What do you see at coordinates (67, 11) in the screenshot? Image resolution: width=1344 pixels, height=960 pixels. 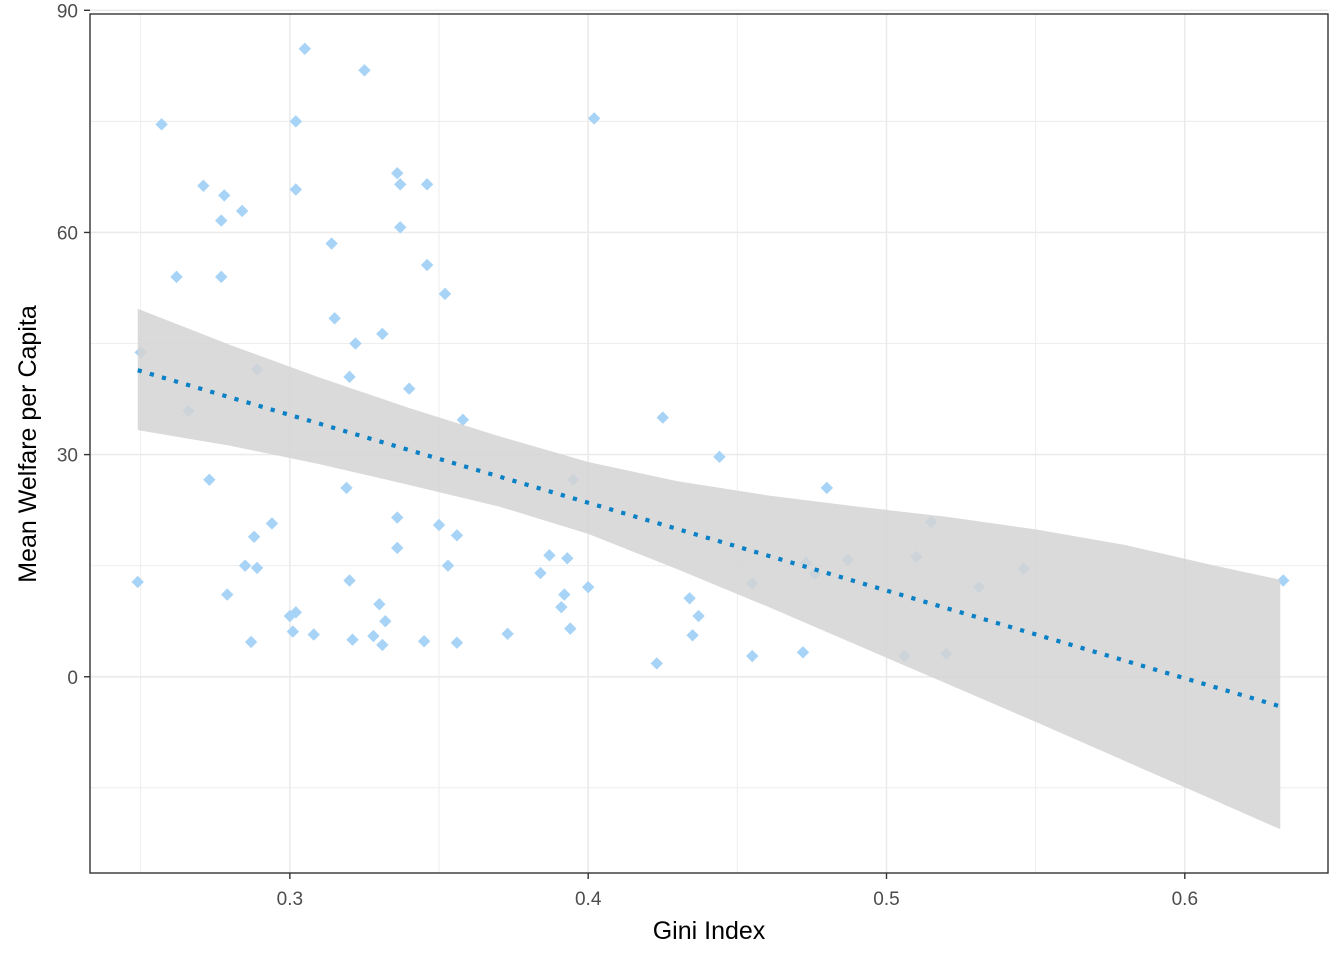 I see `y-tick-label: 90` at bounding box center [67, 11].